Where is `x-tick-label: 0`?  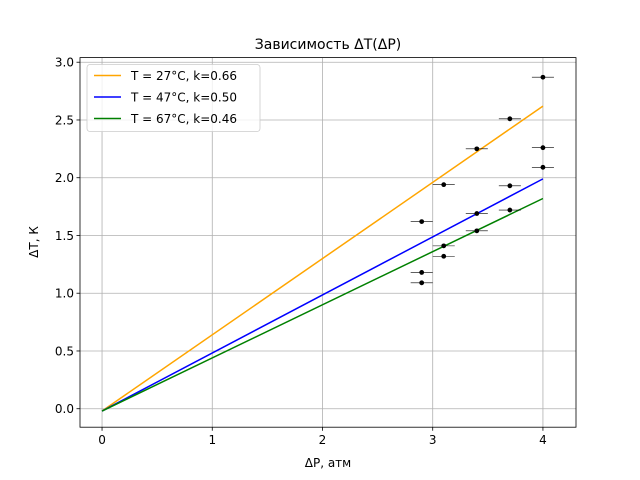 x-tick-label: 0 is located at coordinates (102, 440).